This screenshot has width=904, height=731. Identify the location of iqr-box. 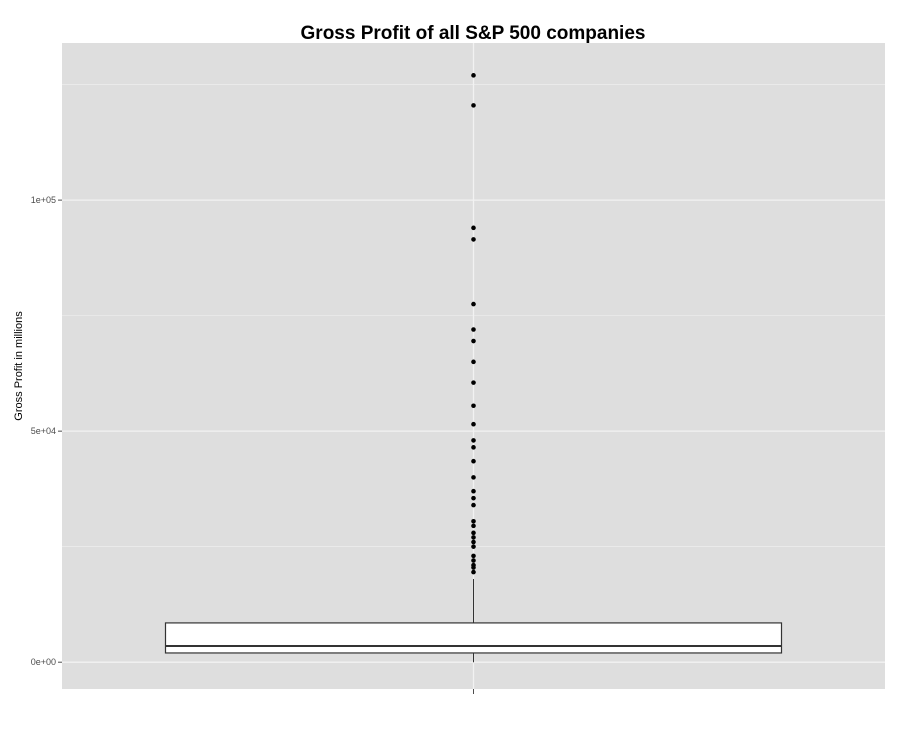
(473, 638).